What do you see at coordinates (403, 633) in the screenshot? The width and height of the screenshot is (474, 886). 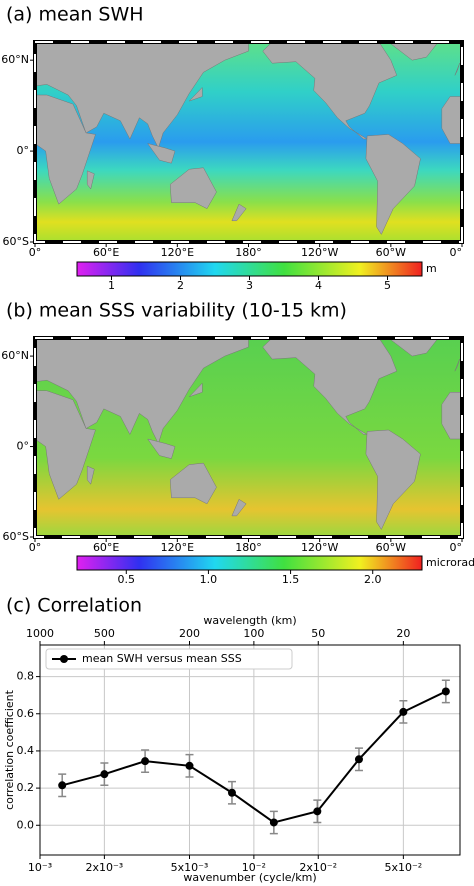 I see `x2-tick-label: 20` at bounding box center [403, 633].